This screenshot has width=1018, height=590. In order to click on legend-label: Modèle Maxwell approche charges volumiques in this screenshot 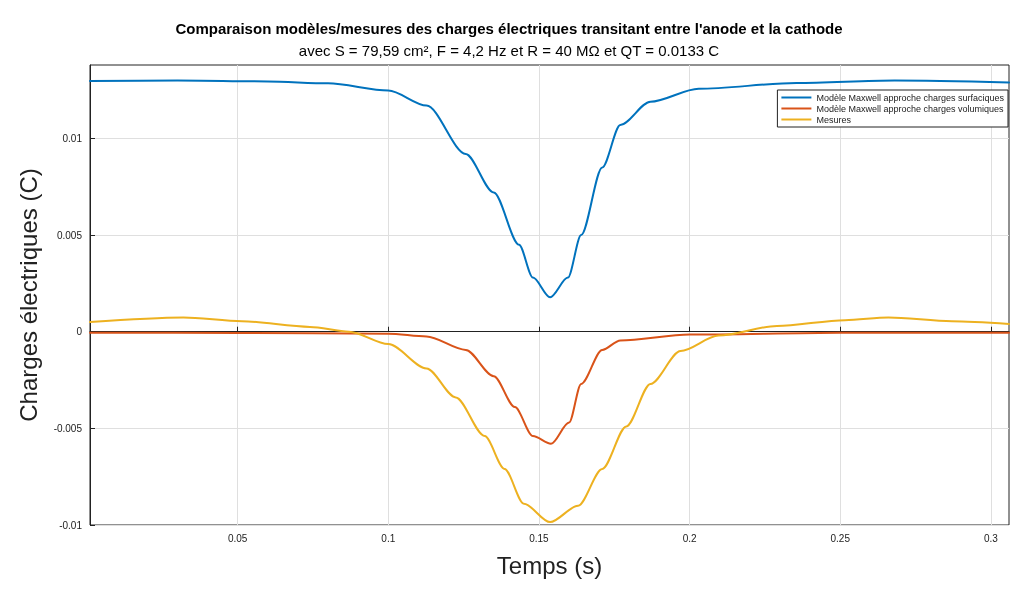, I will do `click(910, 108)`.